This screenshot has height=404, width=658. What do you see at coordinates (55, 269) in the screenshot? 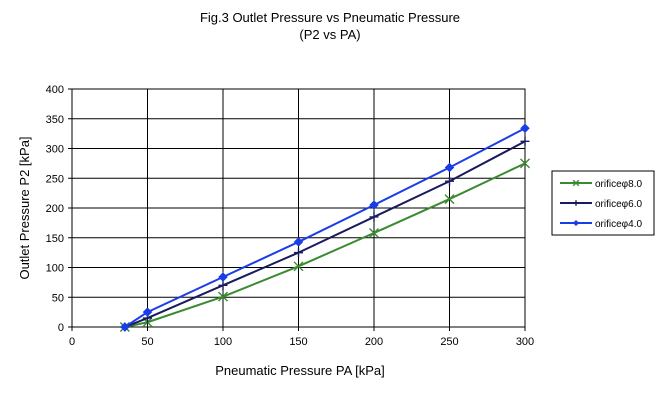
I see `y-tick-label: 100` at bounding box center [55, 269].